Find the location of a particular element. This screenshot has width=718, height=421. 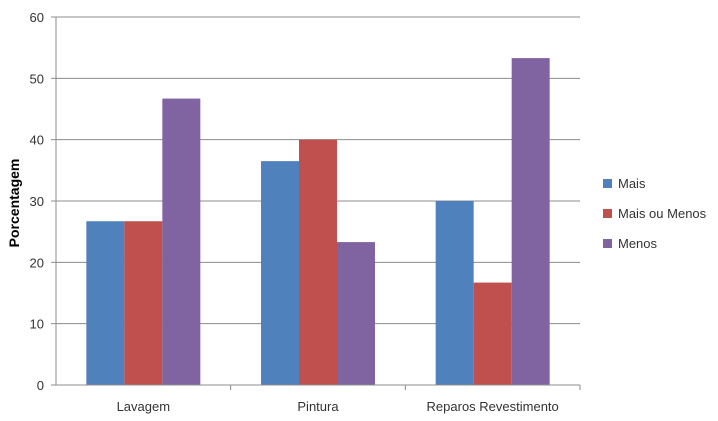

legend-label: Mais is located at coordinates (632, 183).